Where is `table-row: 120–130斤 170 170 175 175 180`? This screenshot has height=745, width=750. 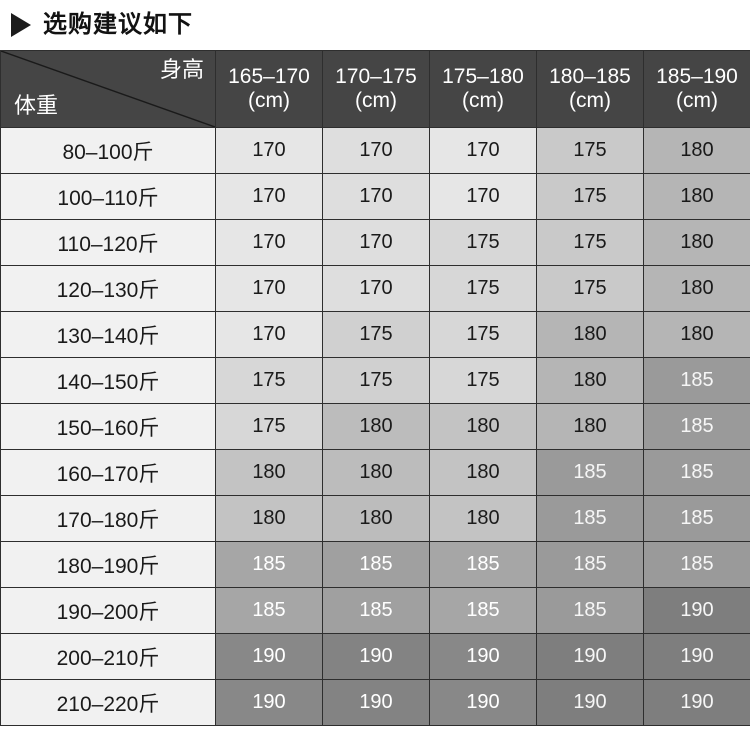
table-row: 120–130斤 170 170 175 175 180 is located at coordinates (375, 288).